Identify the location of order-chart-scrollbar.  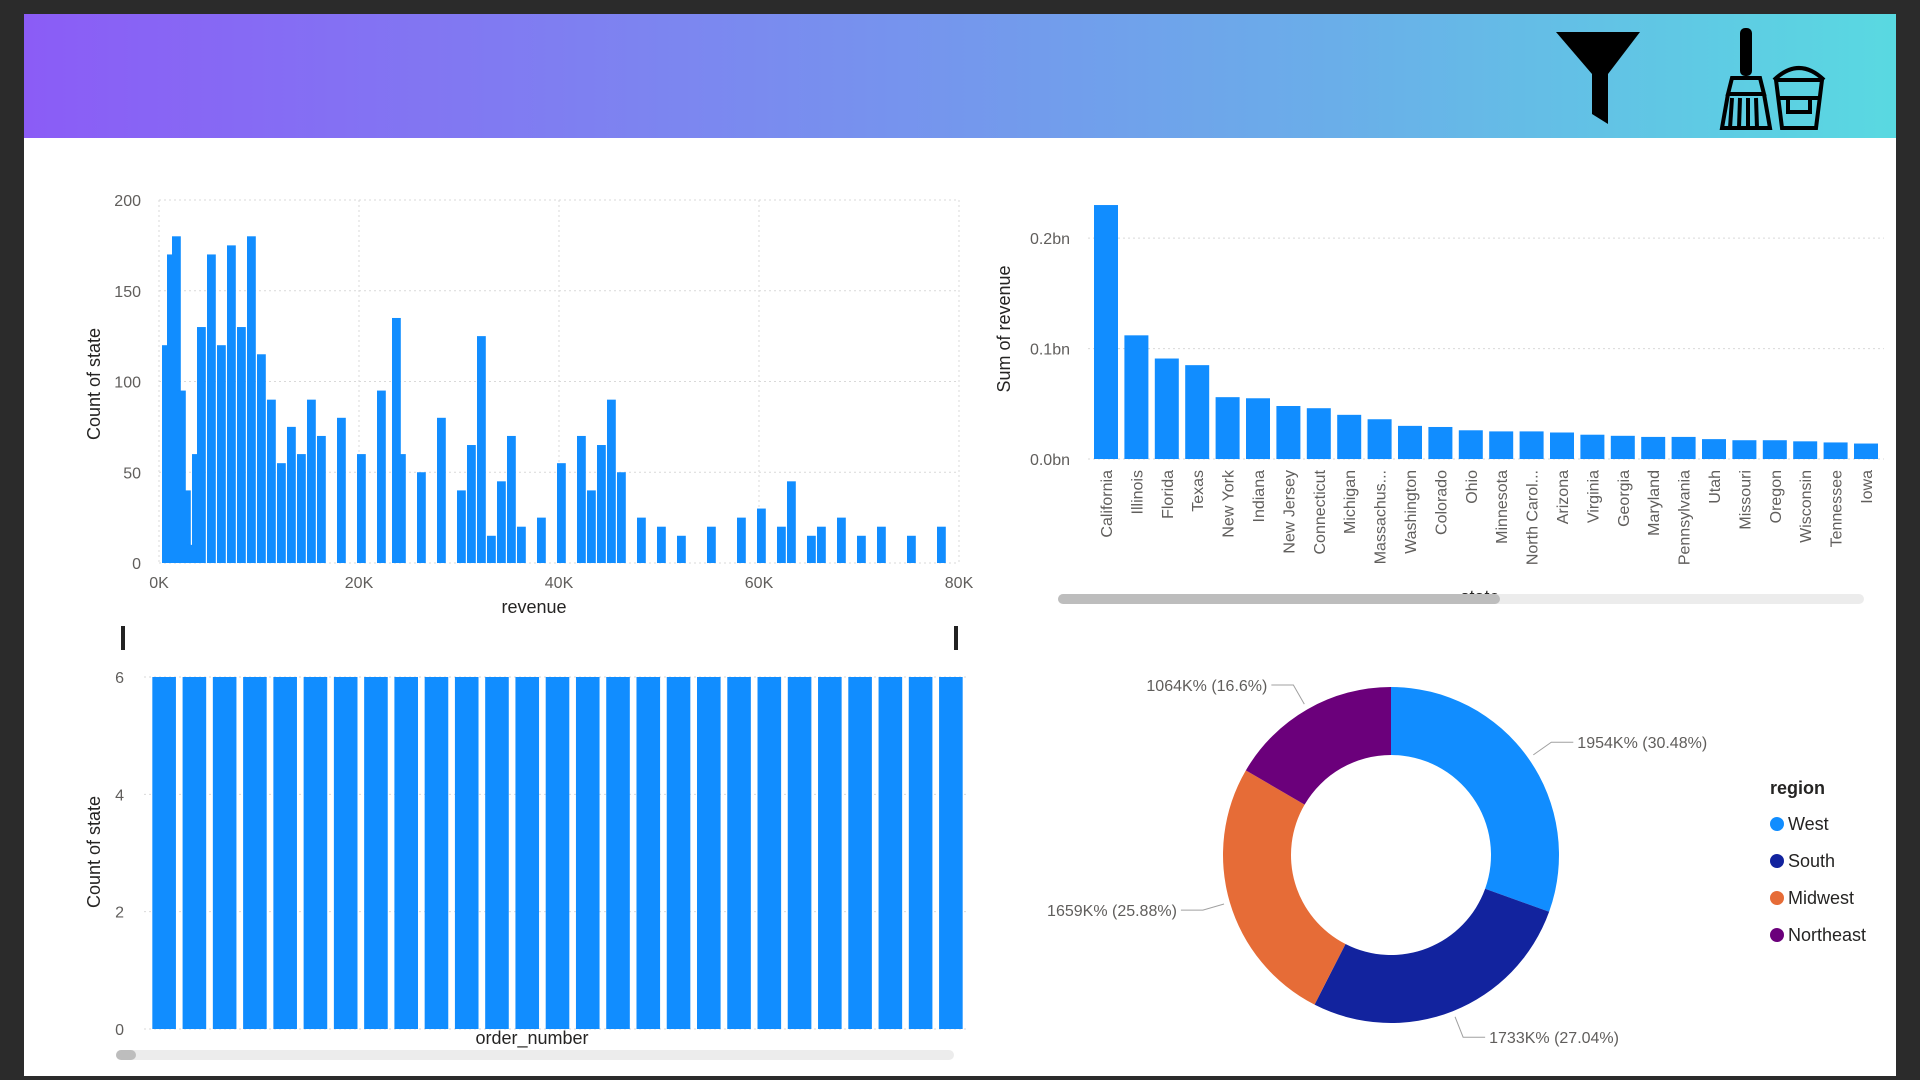
(535, 1055).